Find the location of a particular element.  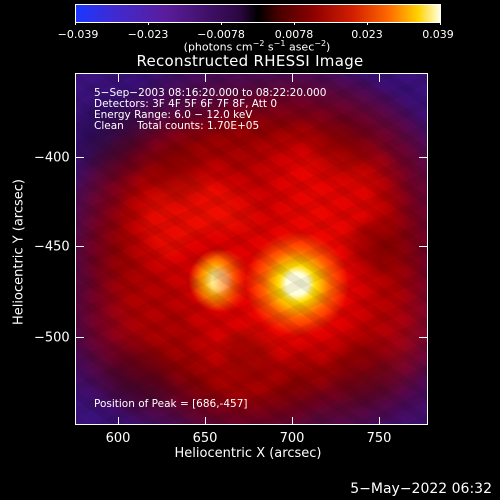

y-axis-tick-minus-500-left is located at coordinates (80, 337).